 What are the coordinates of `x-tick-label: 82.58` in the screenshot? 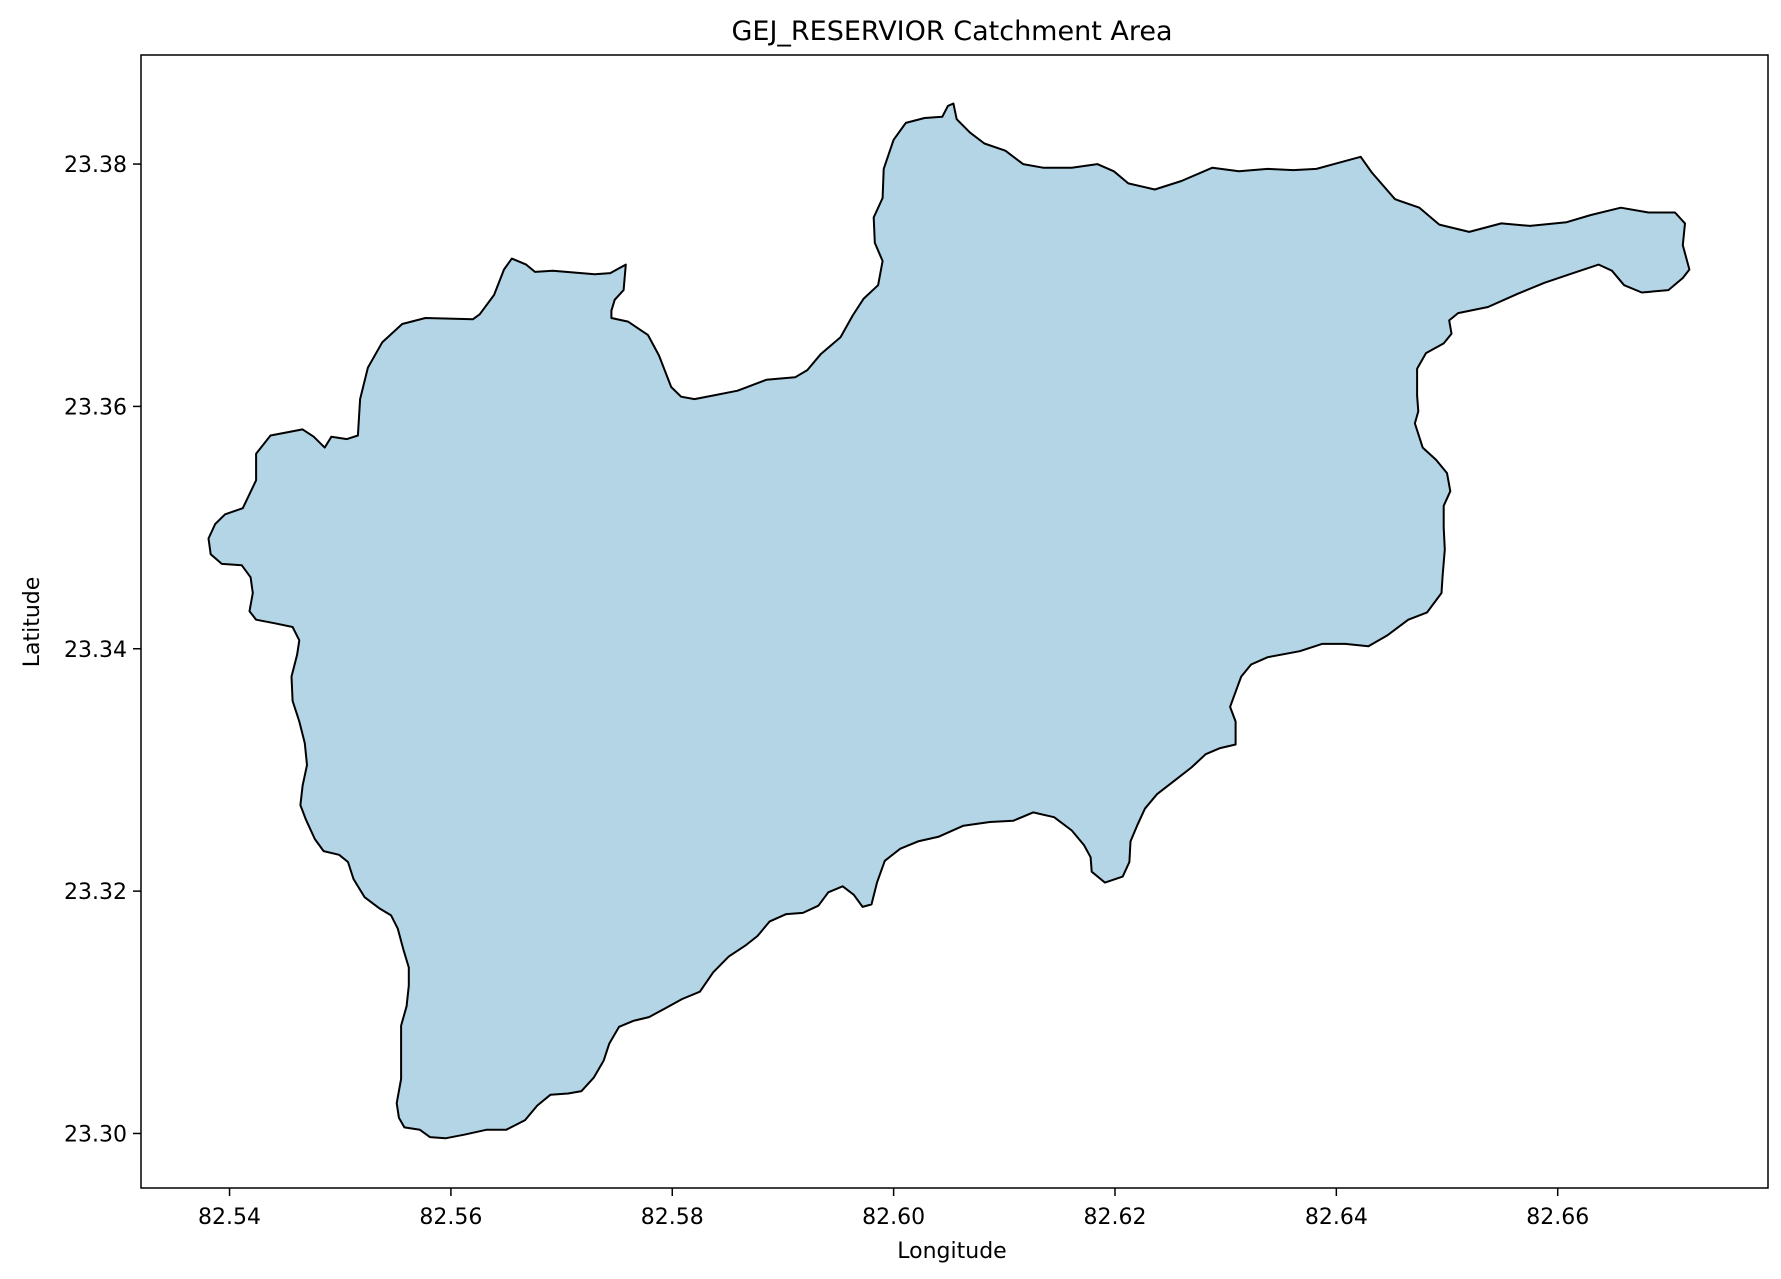 It's located at (672, 1217).